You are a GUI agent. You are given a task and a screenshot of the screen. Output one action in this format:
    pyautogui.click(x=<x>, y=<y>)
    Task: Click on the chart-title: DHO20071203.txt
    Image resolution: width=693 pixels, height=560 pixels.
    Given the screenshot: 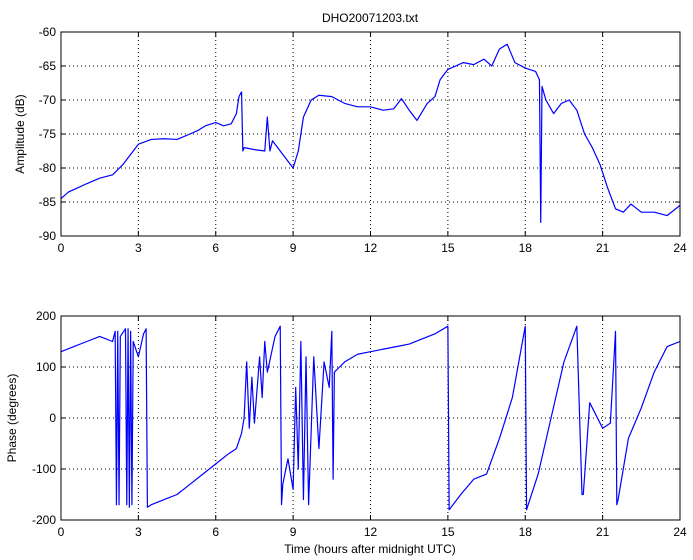 What is the action you would take?
    pyautogui.click(x=370, y=18)
    